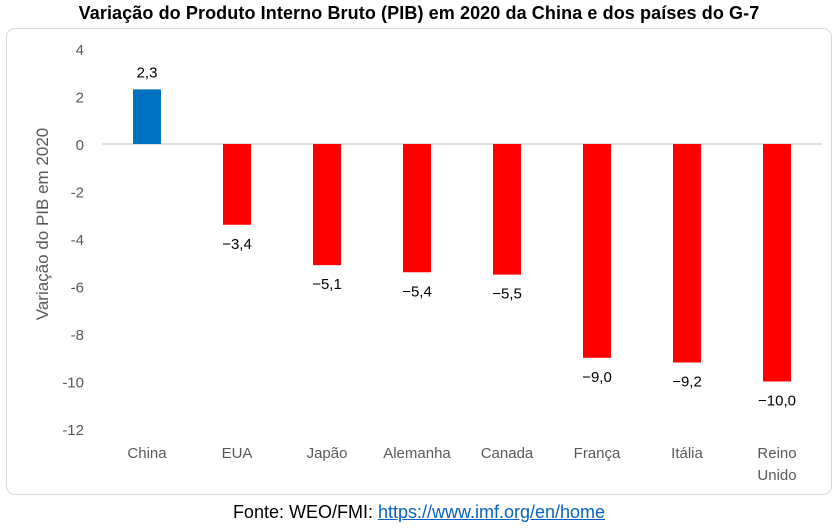 This screenshot has width=838, height=530. What do you see at coordinates (237, 244) in the screenshot?
I see `bar-value-label: −3,4` at bounding box center [237, 244].